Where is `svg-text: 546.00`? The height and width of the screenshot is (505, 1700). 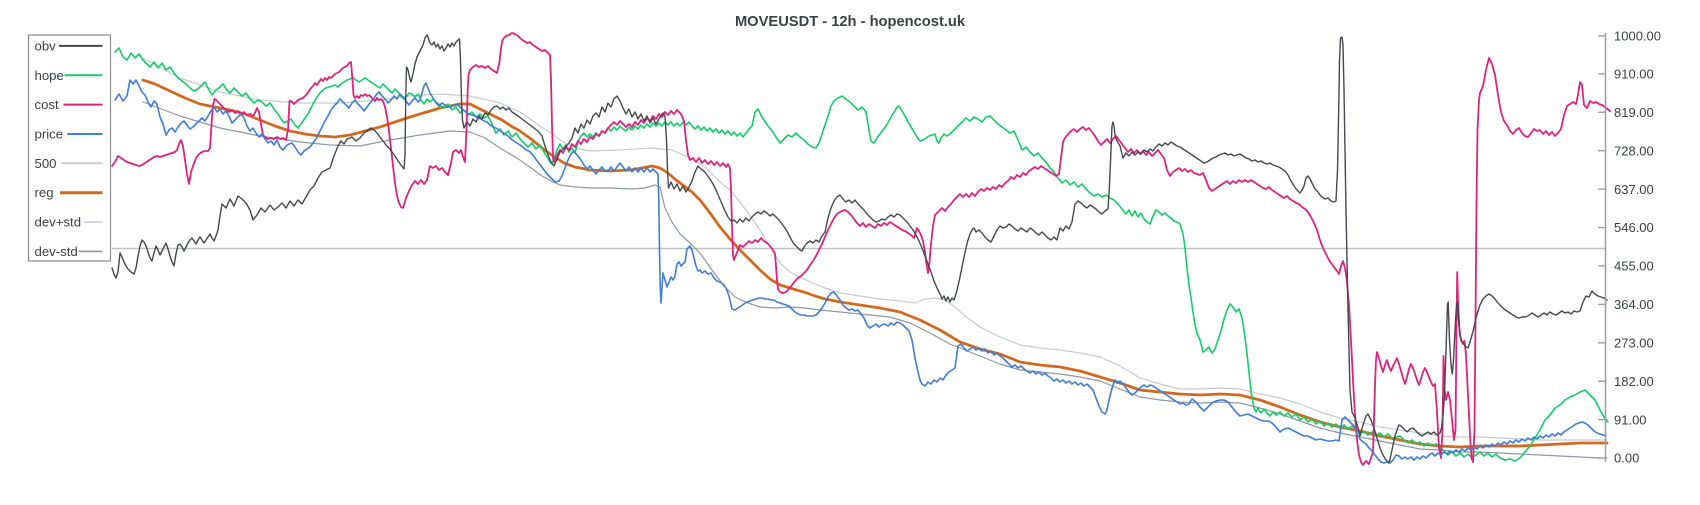
svg-text: 546.00 is located at coordinates (1634, 227).